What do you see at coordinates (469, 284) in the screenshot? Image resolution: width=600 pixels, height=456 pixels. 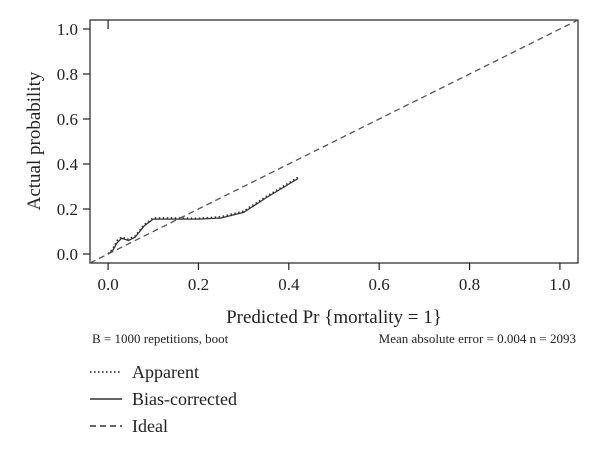 I see `x-tick-label: 0.8` at bounding box center [469, 284].